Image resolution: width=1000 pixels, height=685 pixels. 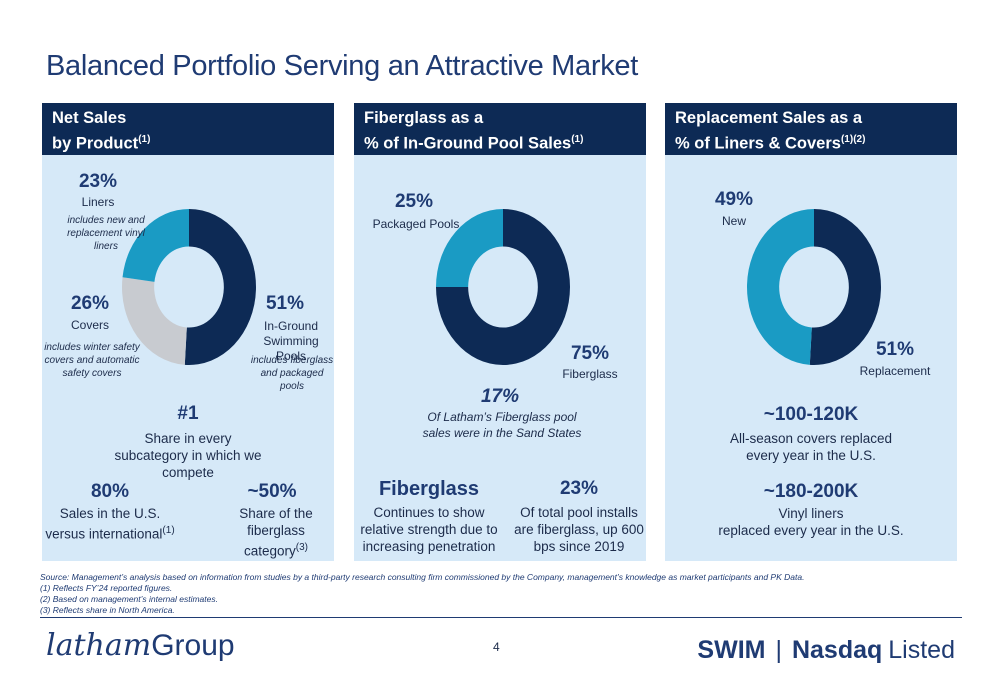 I want to click on latham-logo: lathamGroup, so click(x=140, y=645).